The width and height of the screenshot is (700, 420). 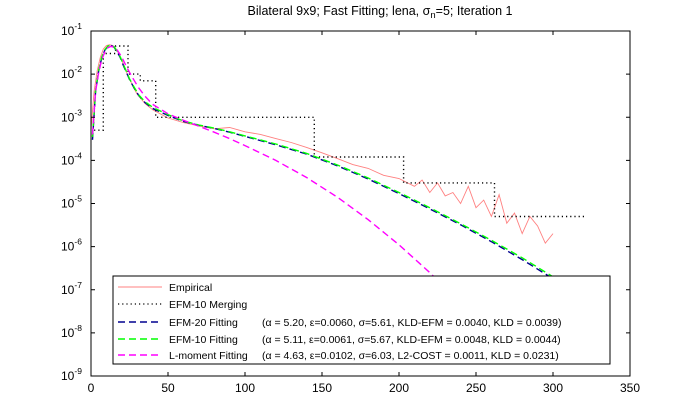 What do you see at coordinates (91, 388) in the screenshot?
I see `x-tick-label: 0` at bounding box center [91, 388].